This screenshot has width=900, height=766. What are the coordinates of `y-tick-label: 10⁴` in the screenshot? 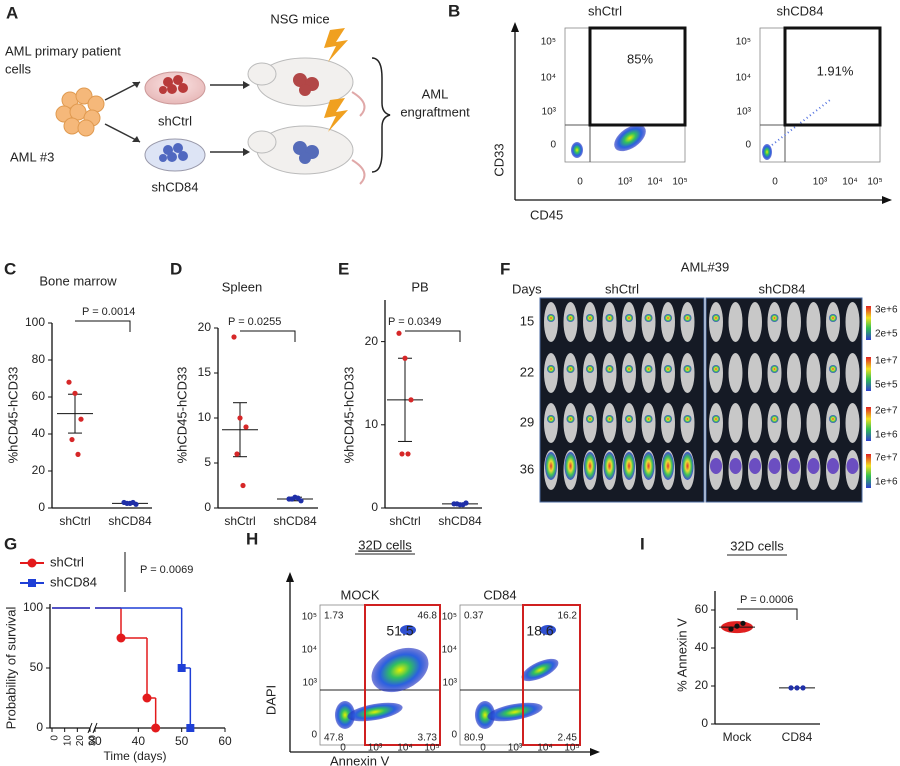 It's located at (309, 650).